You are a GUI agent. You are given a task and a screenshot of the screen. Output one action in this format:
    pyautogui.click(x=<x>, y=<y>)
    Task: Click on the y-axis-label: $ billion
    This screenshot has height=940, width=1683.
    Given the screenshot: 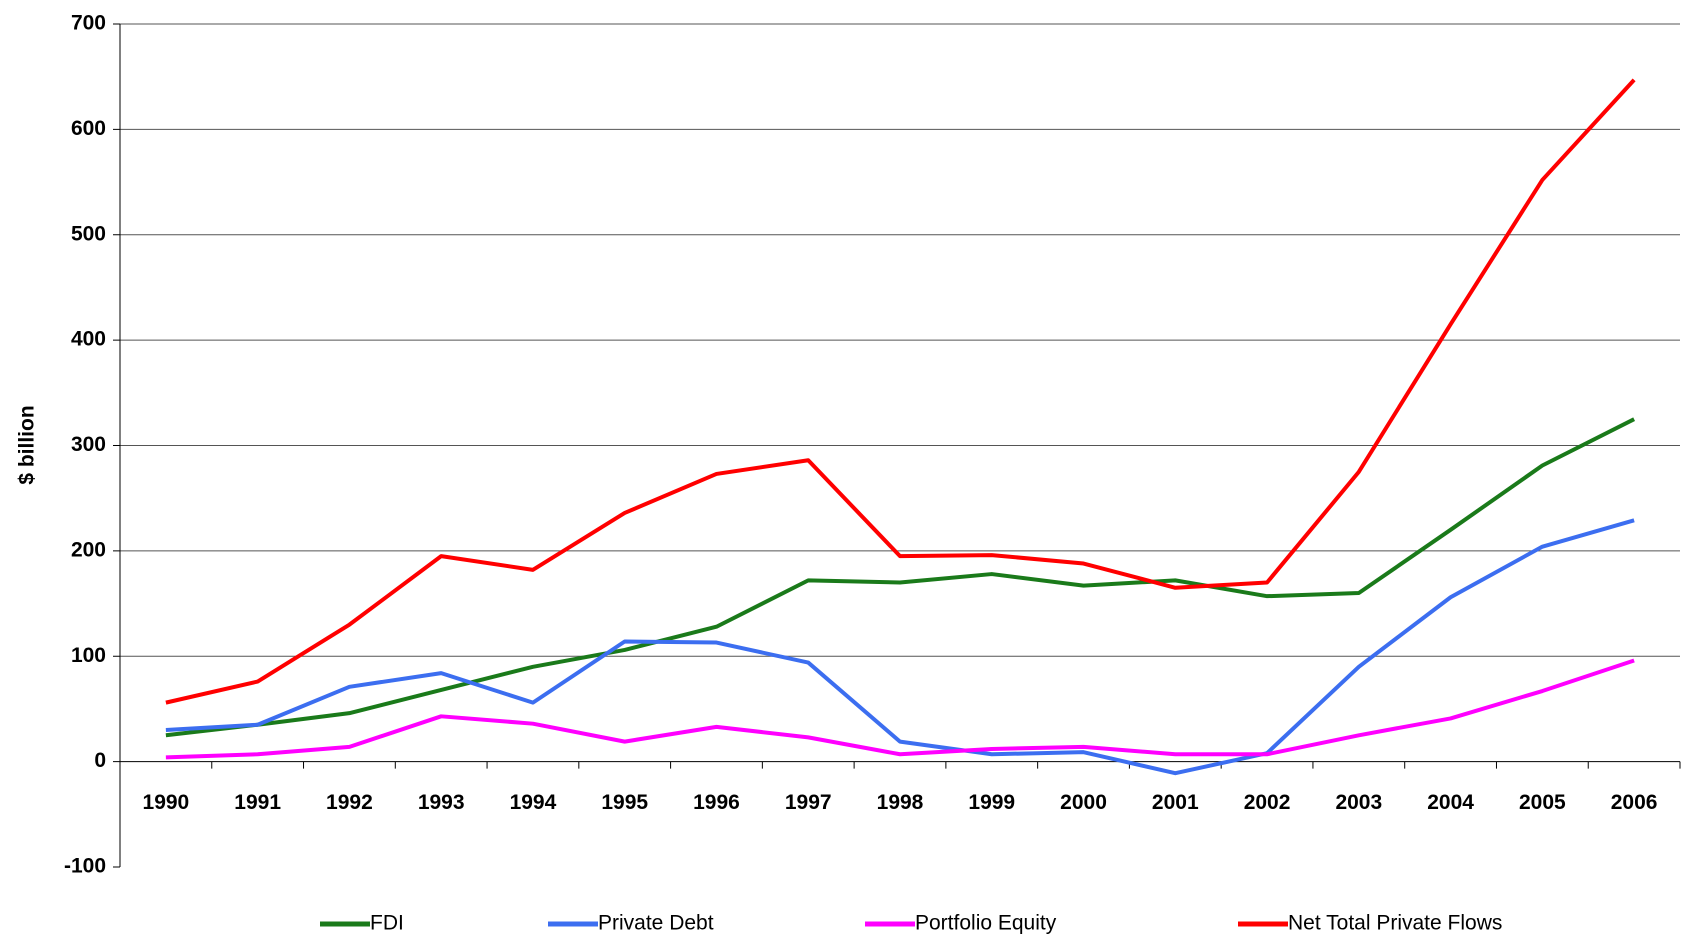 What is the action you would take?
    pyautogui.click(x=27, y=444)
    